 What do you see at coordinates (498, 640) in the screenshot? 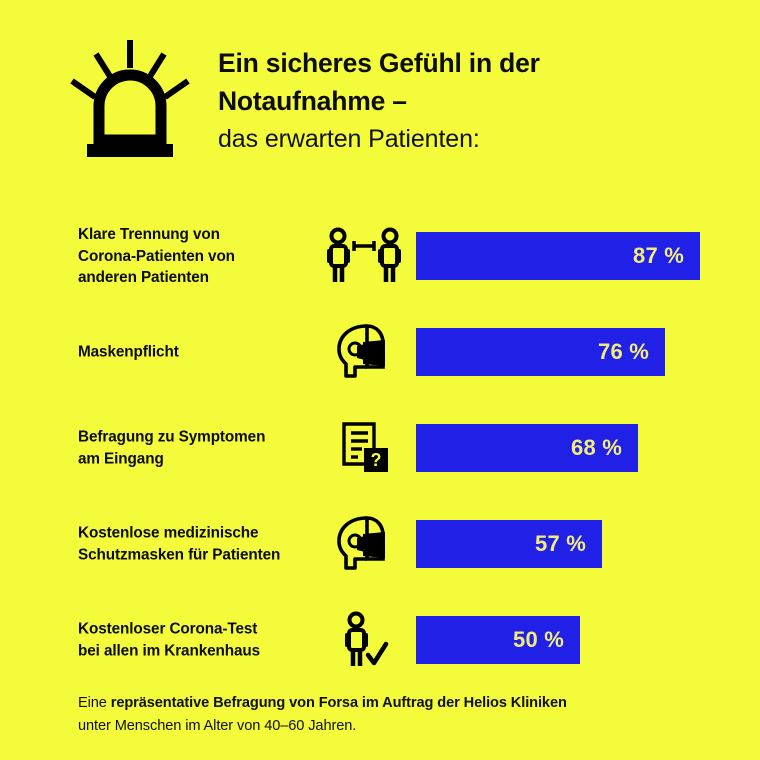
I see `bar-fill: 50 %` at bounding box center [498, 640].